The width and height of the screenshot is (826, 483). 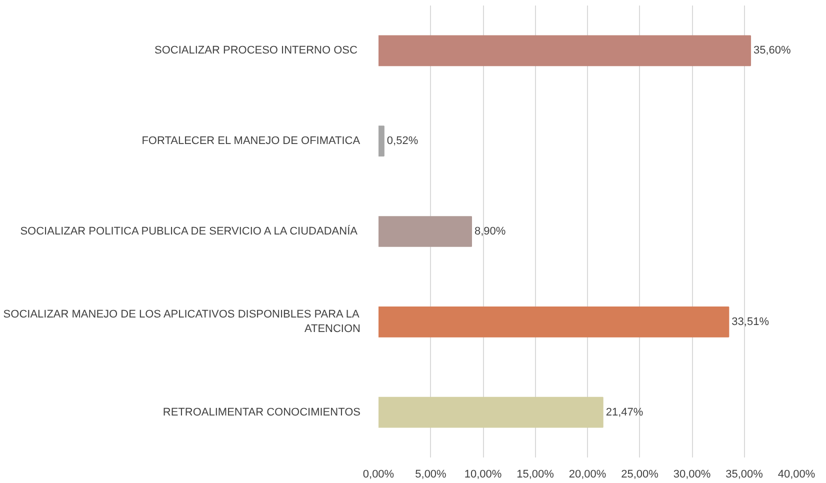 What do you see at coordinates (797, 474) in the screenshot?
I see `x-tick-label: 40,00%` at bounding box center [797, 474].